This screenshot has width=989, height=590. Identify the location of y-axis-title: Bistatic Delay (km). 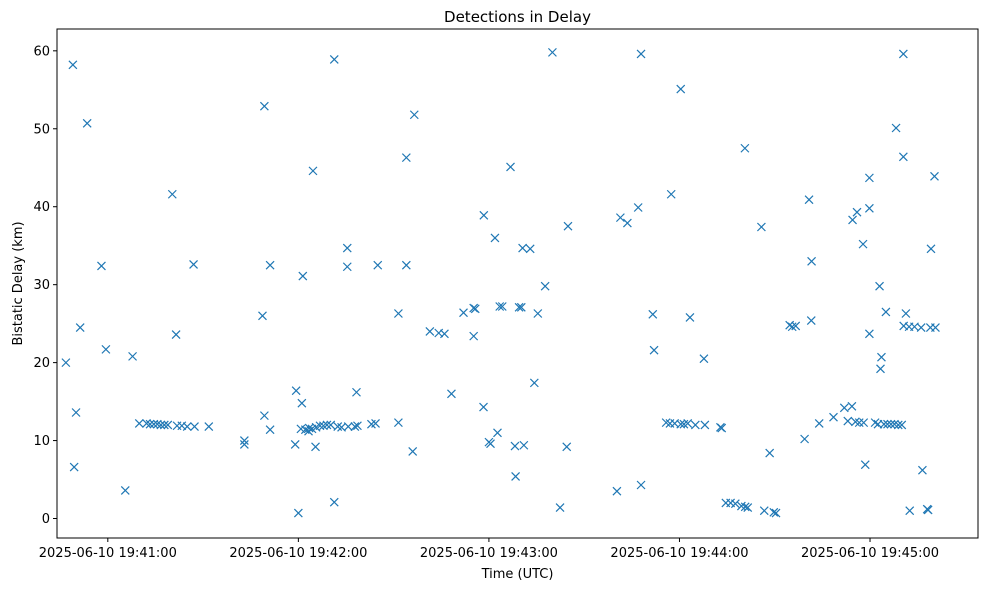
(18, 283).